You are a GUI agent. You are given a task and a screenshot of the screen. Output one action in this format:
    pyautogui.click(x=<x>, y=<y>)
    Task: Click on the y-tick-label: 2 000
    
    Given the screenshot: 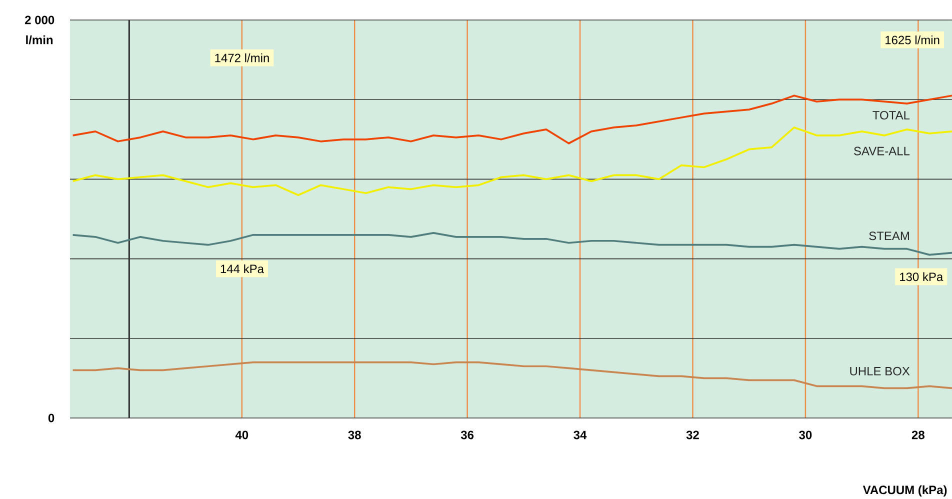 What is the action you would take?
    pyautogui.click(x=39, y=20)
    